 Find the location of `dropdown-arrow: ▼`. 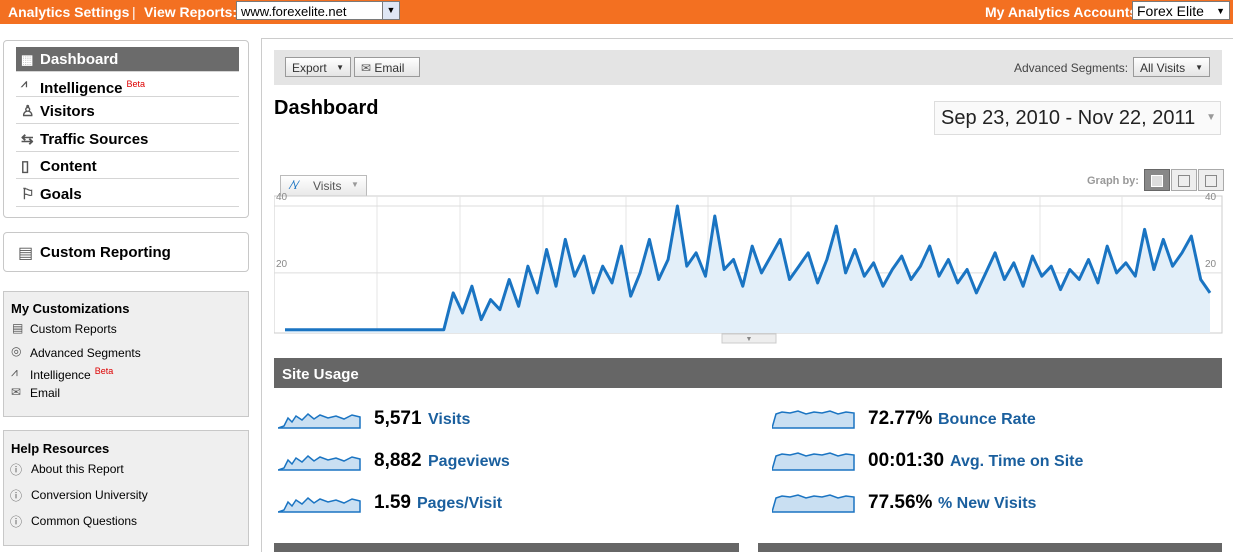

dropdown-arrow: ▼ is located at coordinates (390, 10).